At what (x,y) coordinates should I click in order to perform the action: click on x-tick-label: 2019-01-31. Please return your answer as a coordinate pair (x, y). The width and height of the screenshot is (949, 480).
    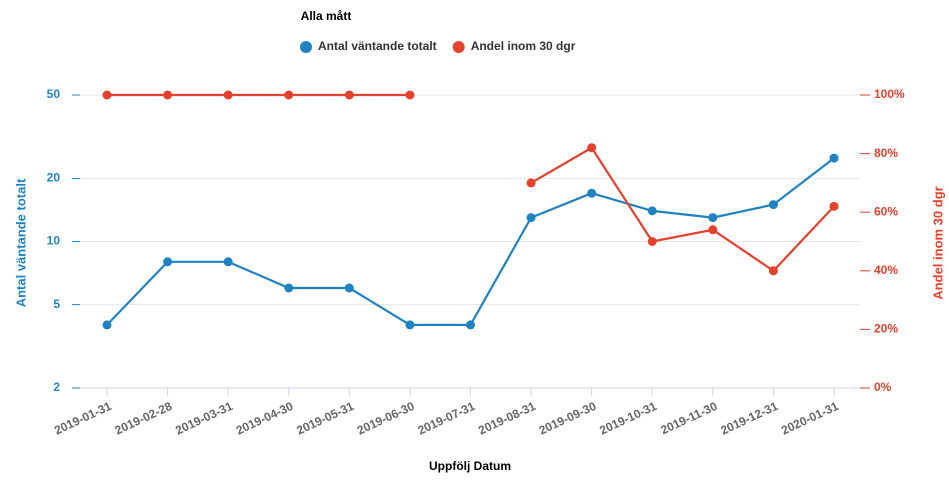
    Looking at the image, I should click on (83, 418).